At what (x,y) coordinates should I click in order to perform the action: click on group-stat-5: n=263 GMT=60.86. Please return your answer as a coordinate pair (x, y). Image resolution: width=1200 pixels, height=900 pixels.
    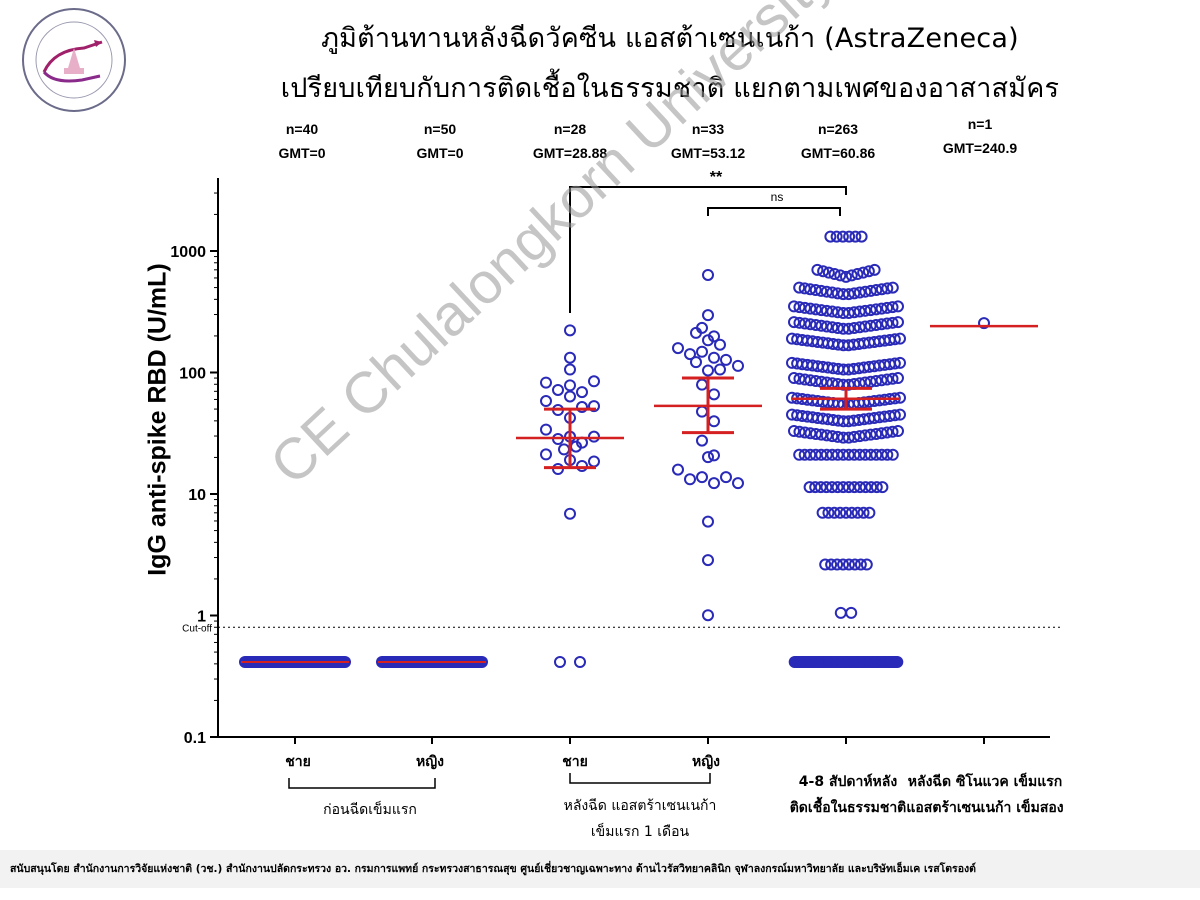
    Looking at the image, I should click on (838, 141).